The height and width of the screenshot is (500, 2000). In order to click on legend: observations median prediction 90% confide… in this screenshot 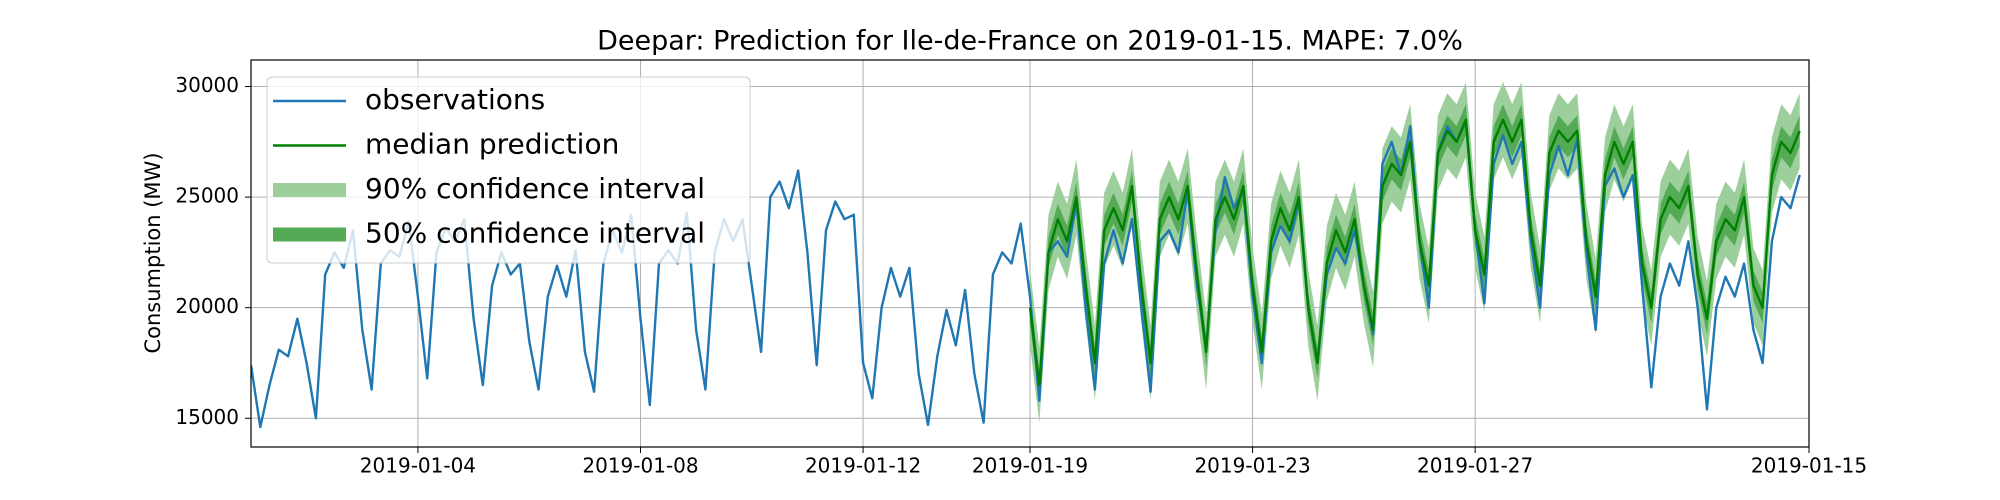, I will do `click(508, 170)`.